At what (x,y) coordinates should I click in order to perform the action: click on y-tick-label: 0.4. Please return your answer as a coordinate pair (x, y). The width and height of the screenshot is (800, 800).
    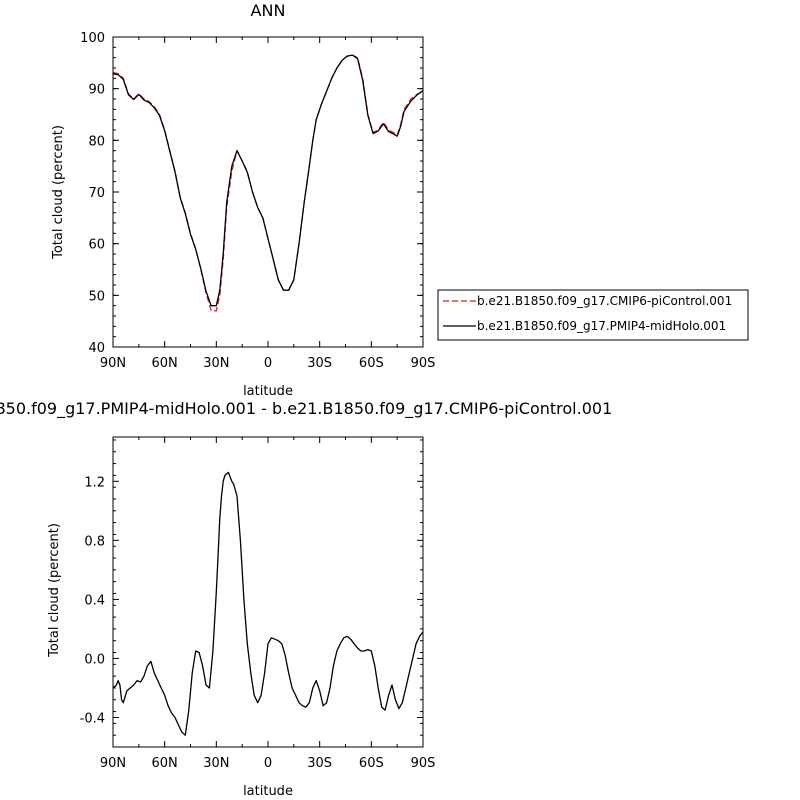
    Looking at the image, I should click on (94, 600).